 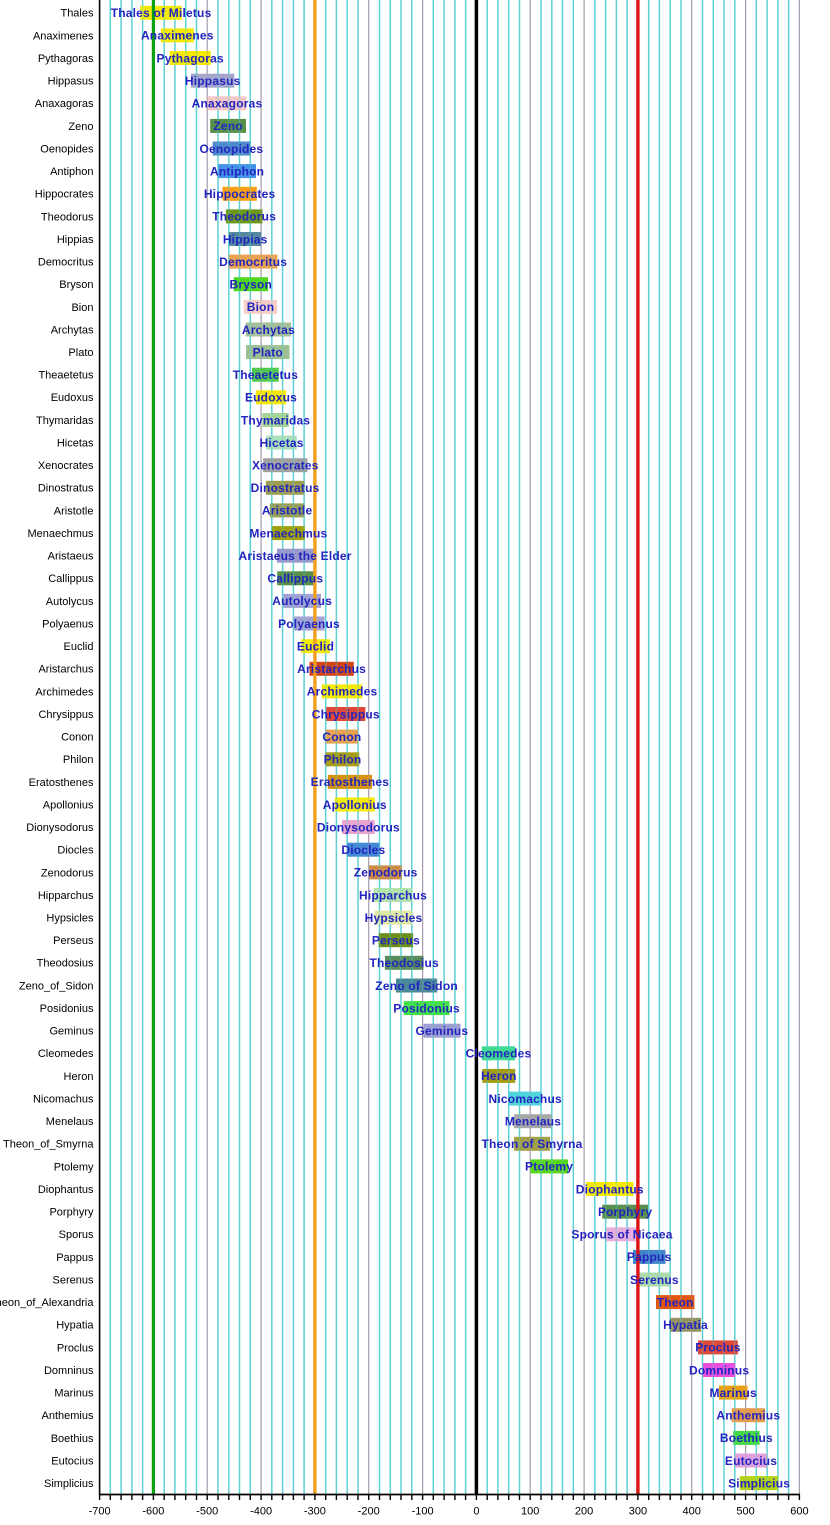 What do you see at coordinates (213, 81) in the screenshot?
I see `svg-text: Hippasus` at bounding box center [213, 81].